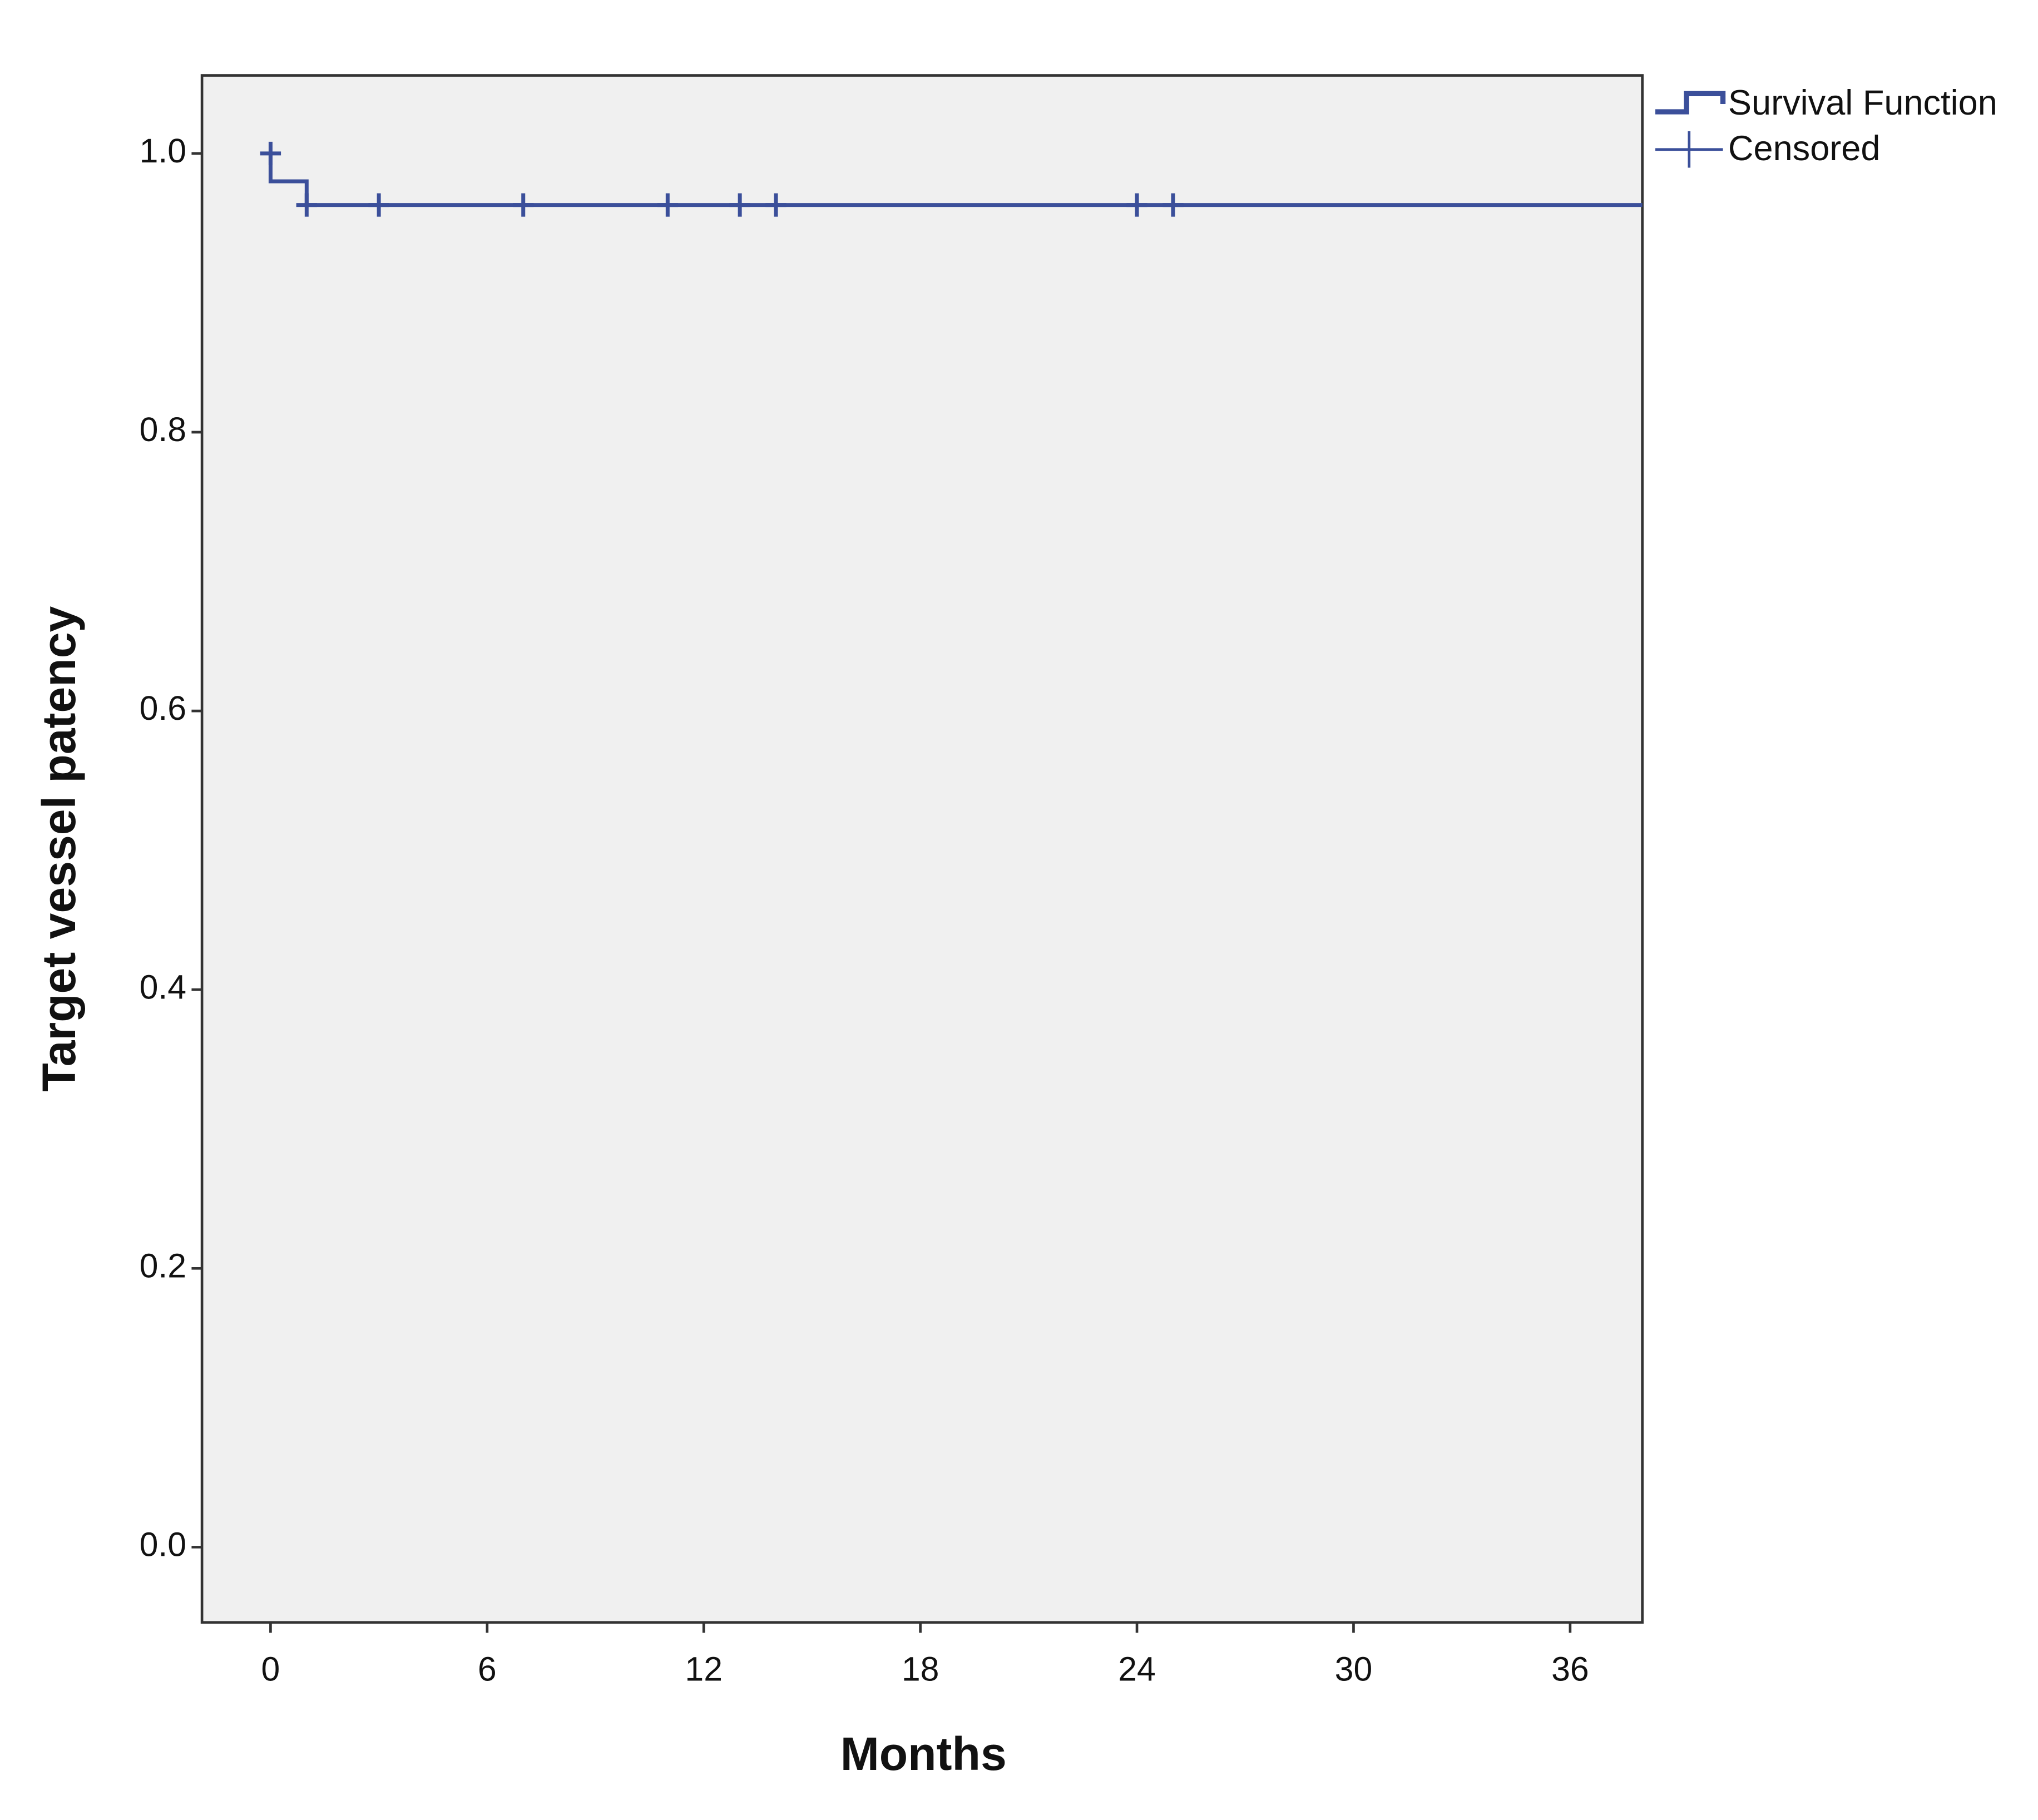  Describe the element at coordinates (1691, 103) in the screenshot. I see `legend-swatch-survival` at that location.